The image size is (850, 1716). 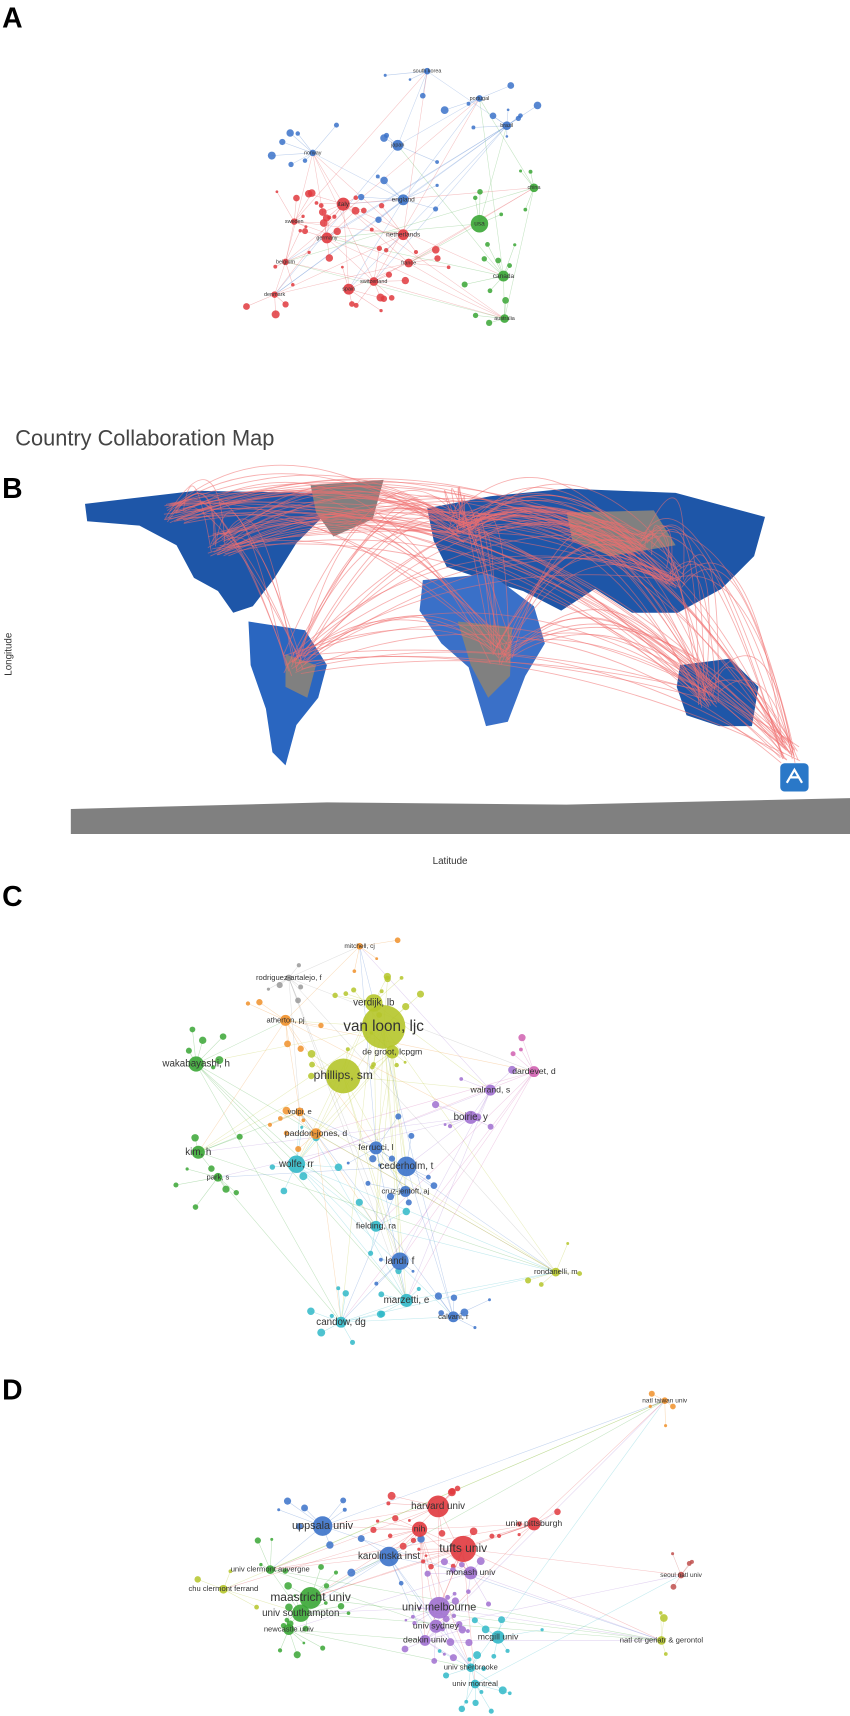 I want to click on node-label: karolinska inst, so click(x=389, y=1556).